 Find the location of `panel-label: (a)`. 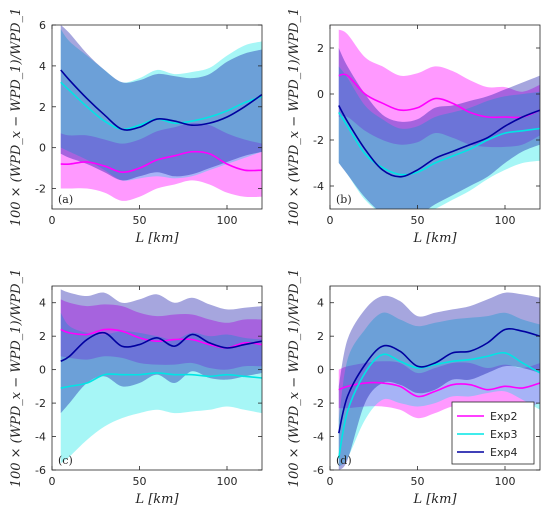

panel-label: (a) is located at coordinates (65, 199).